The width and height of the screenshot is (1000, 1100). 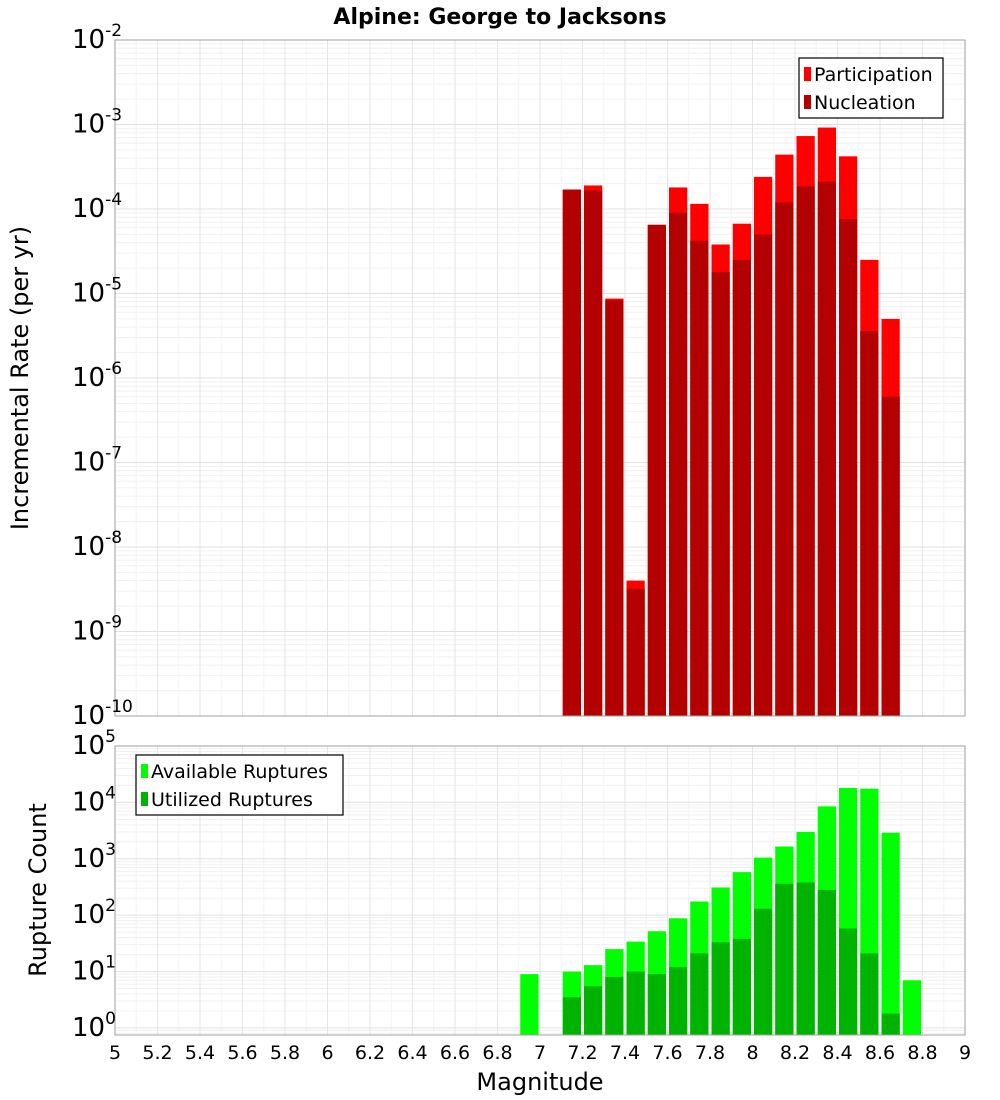 I want to click on y-tick-label: 10⁻⁹, so click(x=97, y=630).